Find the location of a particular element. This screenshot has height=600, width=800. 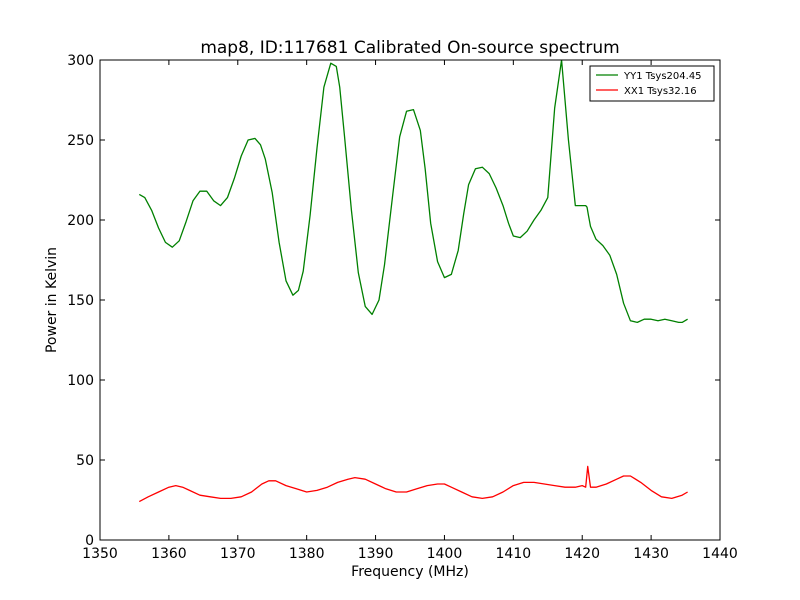

x-tick-label: 1430 is located at coordinates (651, 554).